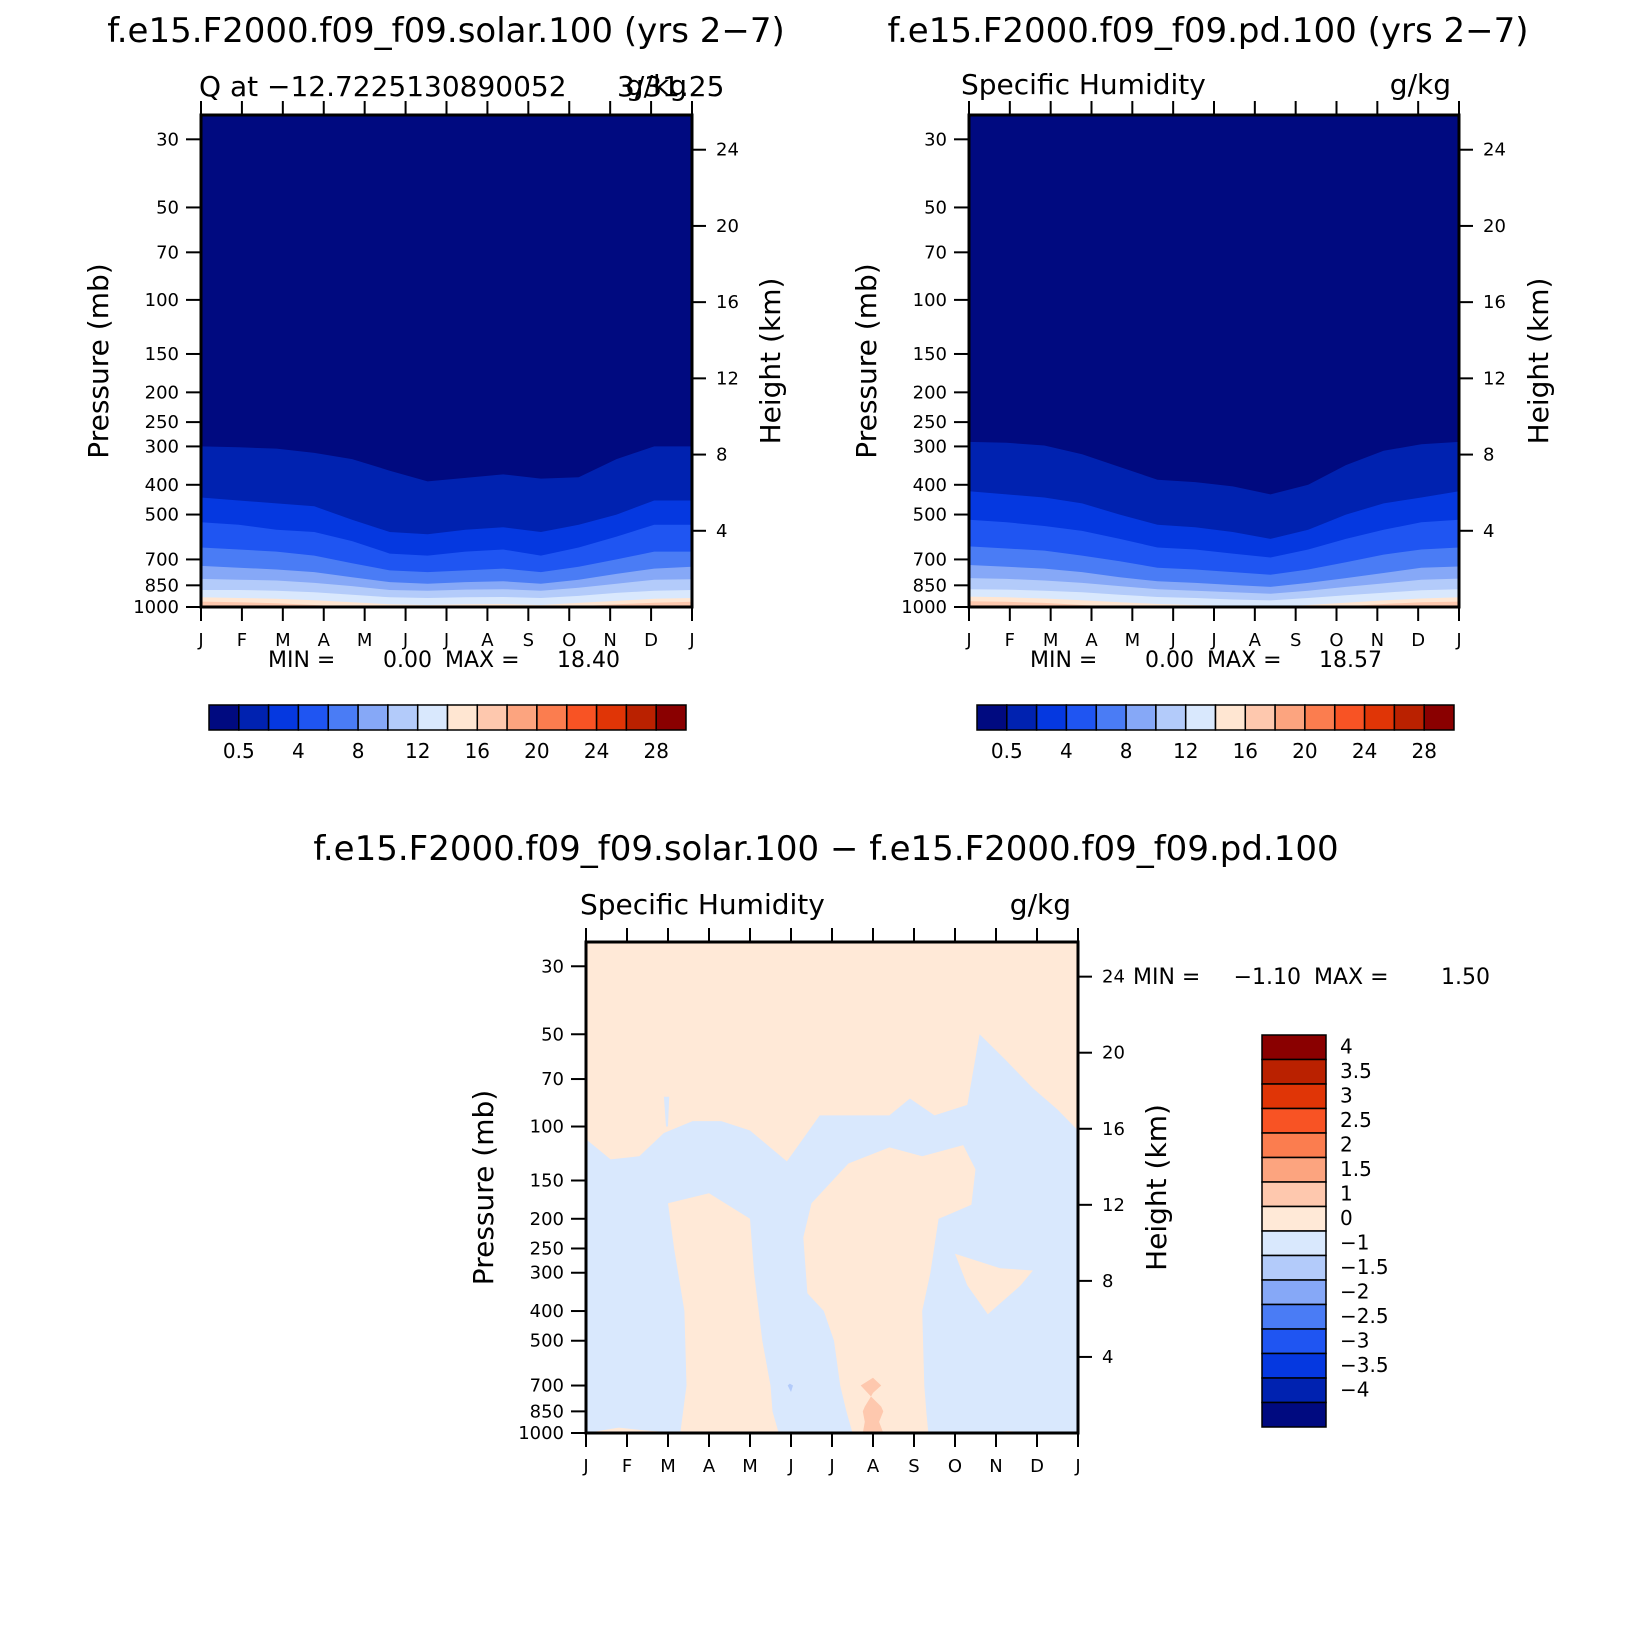 The image size is (1641, 1646). What do you see at coordinates (1166, 977) in the screenshot?
I see `stat-min-label: MIN =` at bounding box center [1166, 977].